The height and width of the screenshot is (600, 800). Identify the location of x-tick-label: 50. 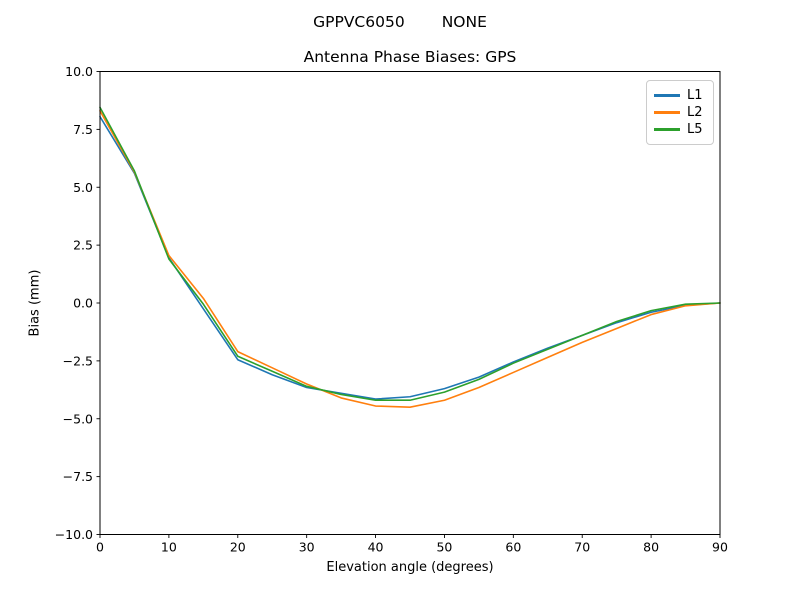
(444, 547).